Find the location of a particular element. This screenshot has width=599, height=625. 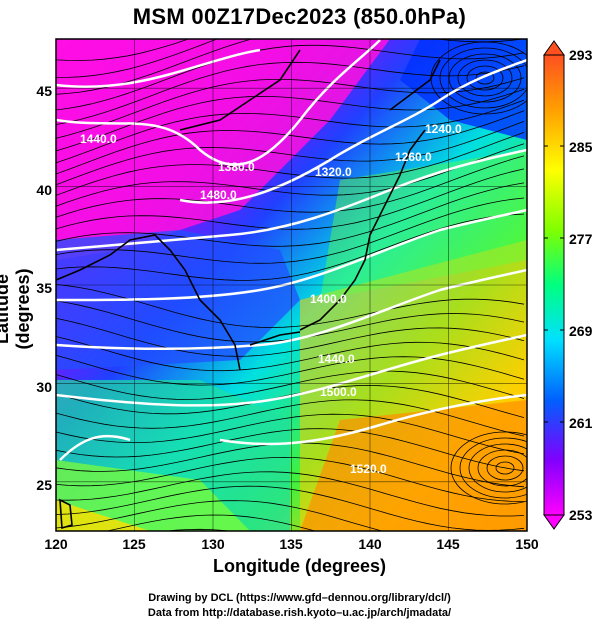

chart-title: MSM 00Z17Dec2023 (850.0hPa) is located at coordinates (299, 16).